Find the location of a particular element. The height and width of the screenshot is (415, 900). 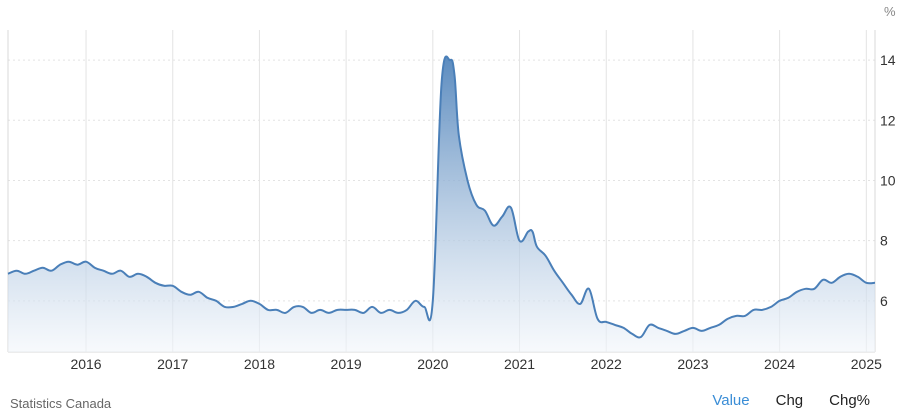

source-label: Statistics Canada is located at coordinates (61, 403).